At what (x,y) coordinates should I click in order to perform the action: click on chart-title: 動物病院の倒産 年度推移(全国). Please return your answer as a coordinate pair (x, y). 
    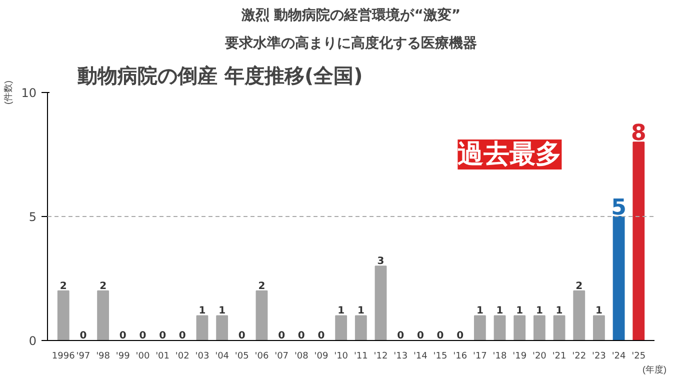
    Looking at the image, I should click on (219, 76).